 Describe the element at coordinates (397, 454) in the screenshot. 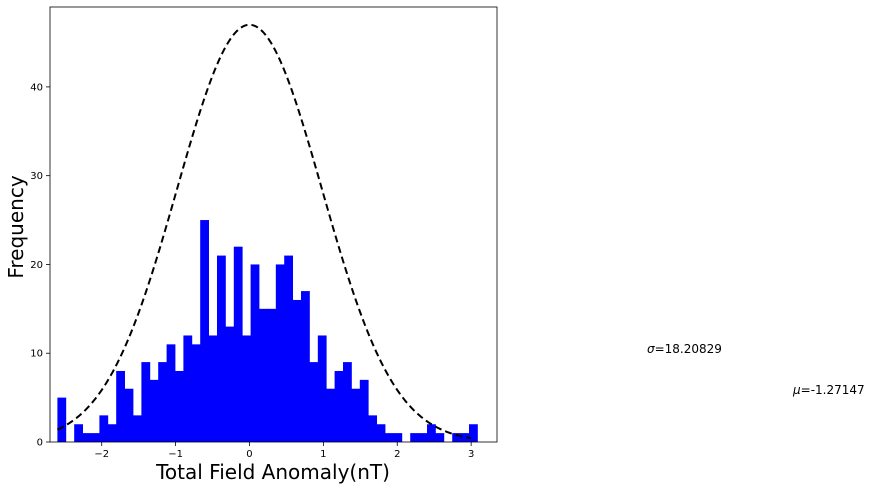

I see `x-tick-label: 2` at that location.